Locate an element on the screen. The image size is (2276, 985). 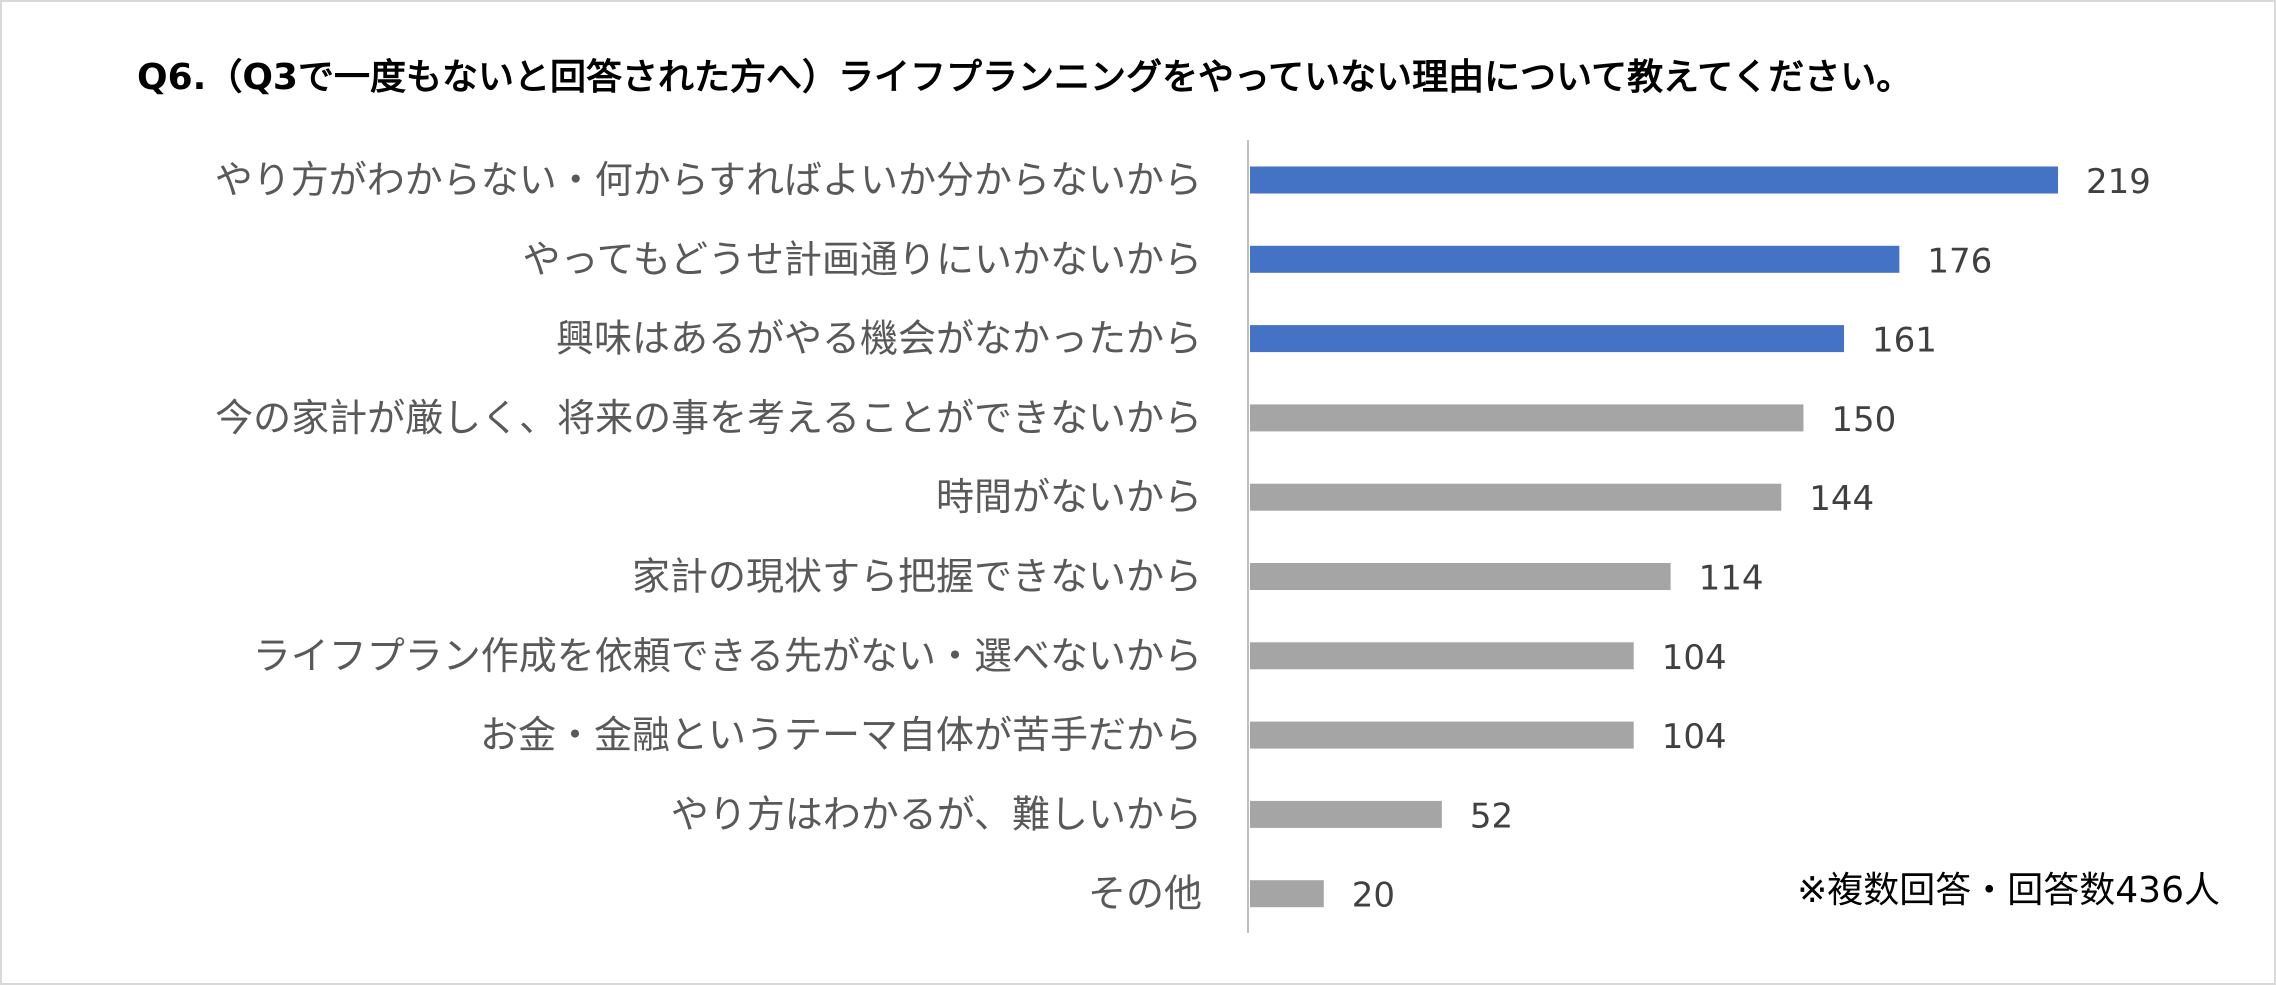
category-label-3: 興味はあるがやる機会がなかったから is located at coordinates (879, 339).